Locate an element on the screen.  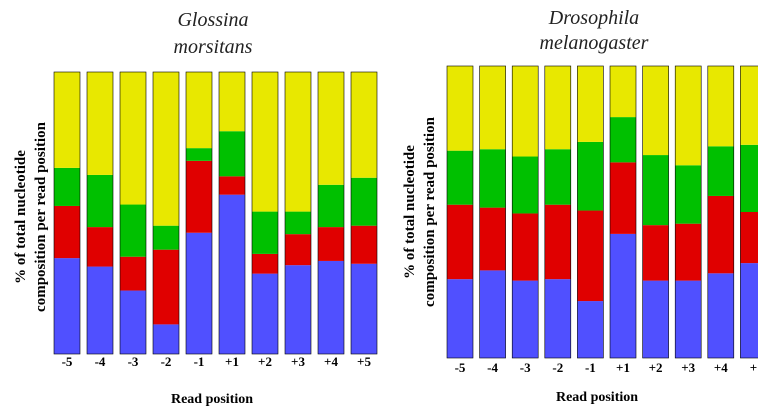
x-tick-label: +3 is located at coordinates (688, 367).